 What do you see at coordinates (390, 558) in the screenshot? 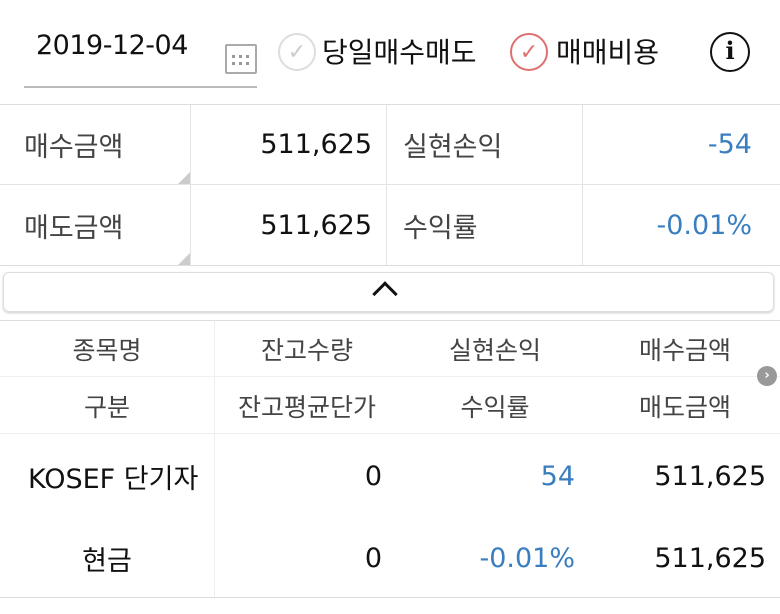
I see `table-row: 현금 0 -0.01% 511,625` at bounding box center [390, 558].